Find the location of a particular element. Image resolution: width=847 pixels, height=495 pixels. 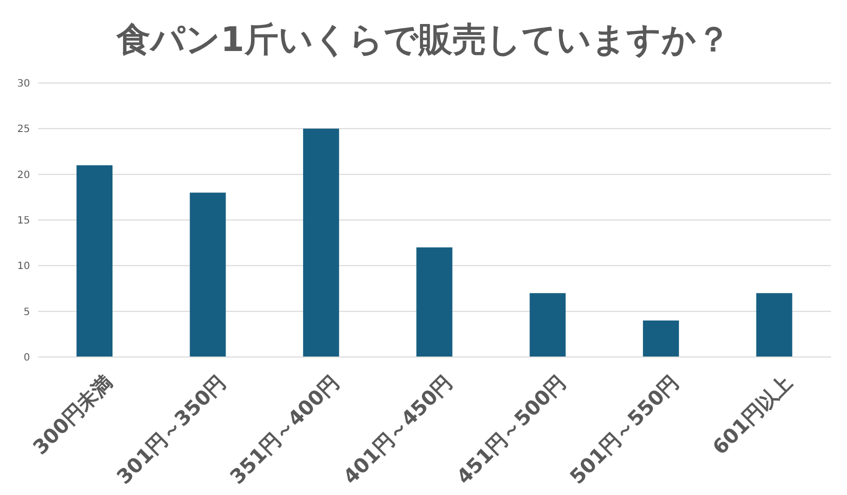

y-tick-label: 0 is located at coordinates (27, 358).